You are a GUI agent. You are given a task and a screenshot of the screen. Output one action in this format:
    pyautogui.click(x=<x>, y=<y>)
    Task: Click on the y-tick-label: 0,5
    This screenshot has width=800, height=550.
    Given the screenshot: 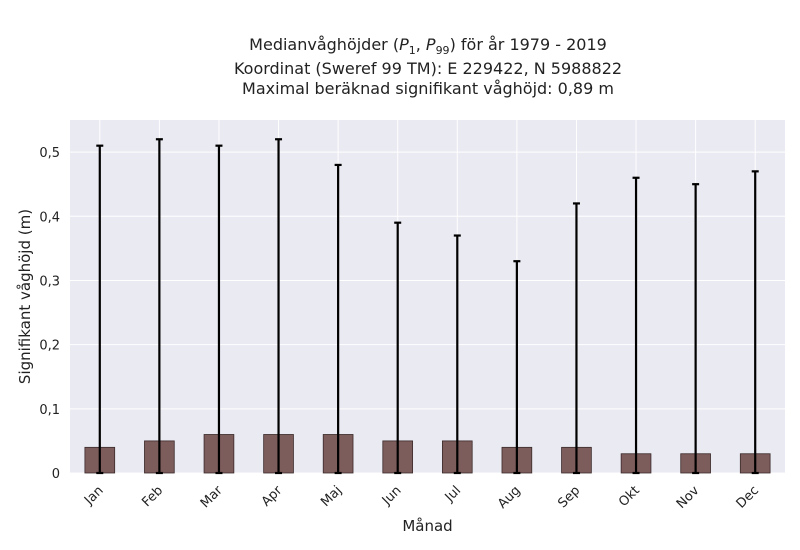 What is the action you would take?
    pyautogui.click(x=49, y=153)
    